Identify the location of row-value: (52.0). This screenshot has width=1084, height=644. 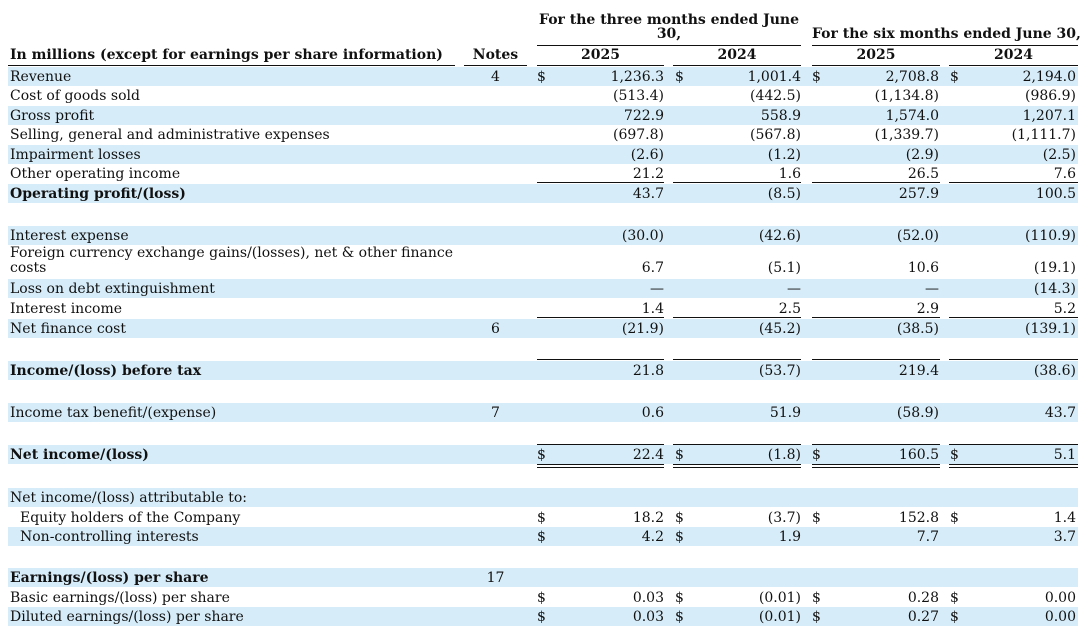
(917, 235).